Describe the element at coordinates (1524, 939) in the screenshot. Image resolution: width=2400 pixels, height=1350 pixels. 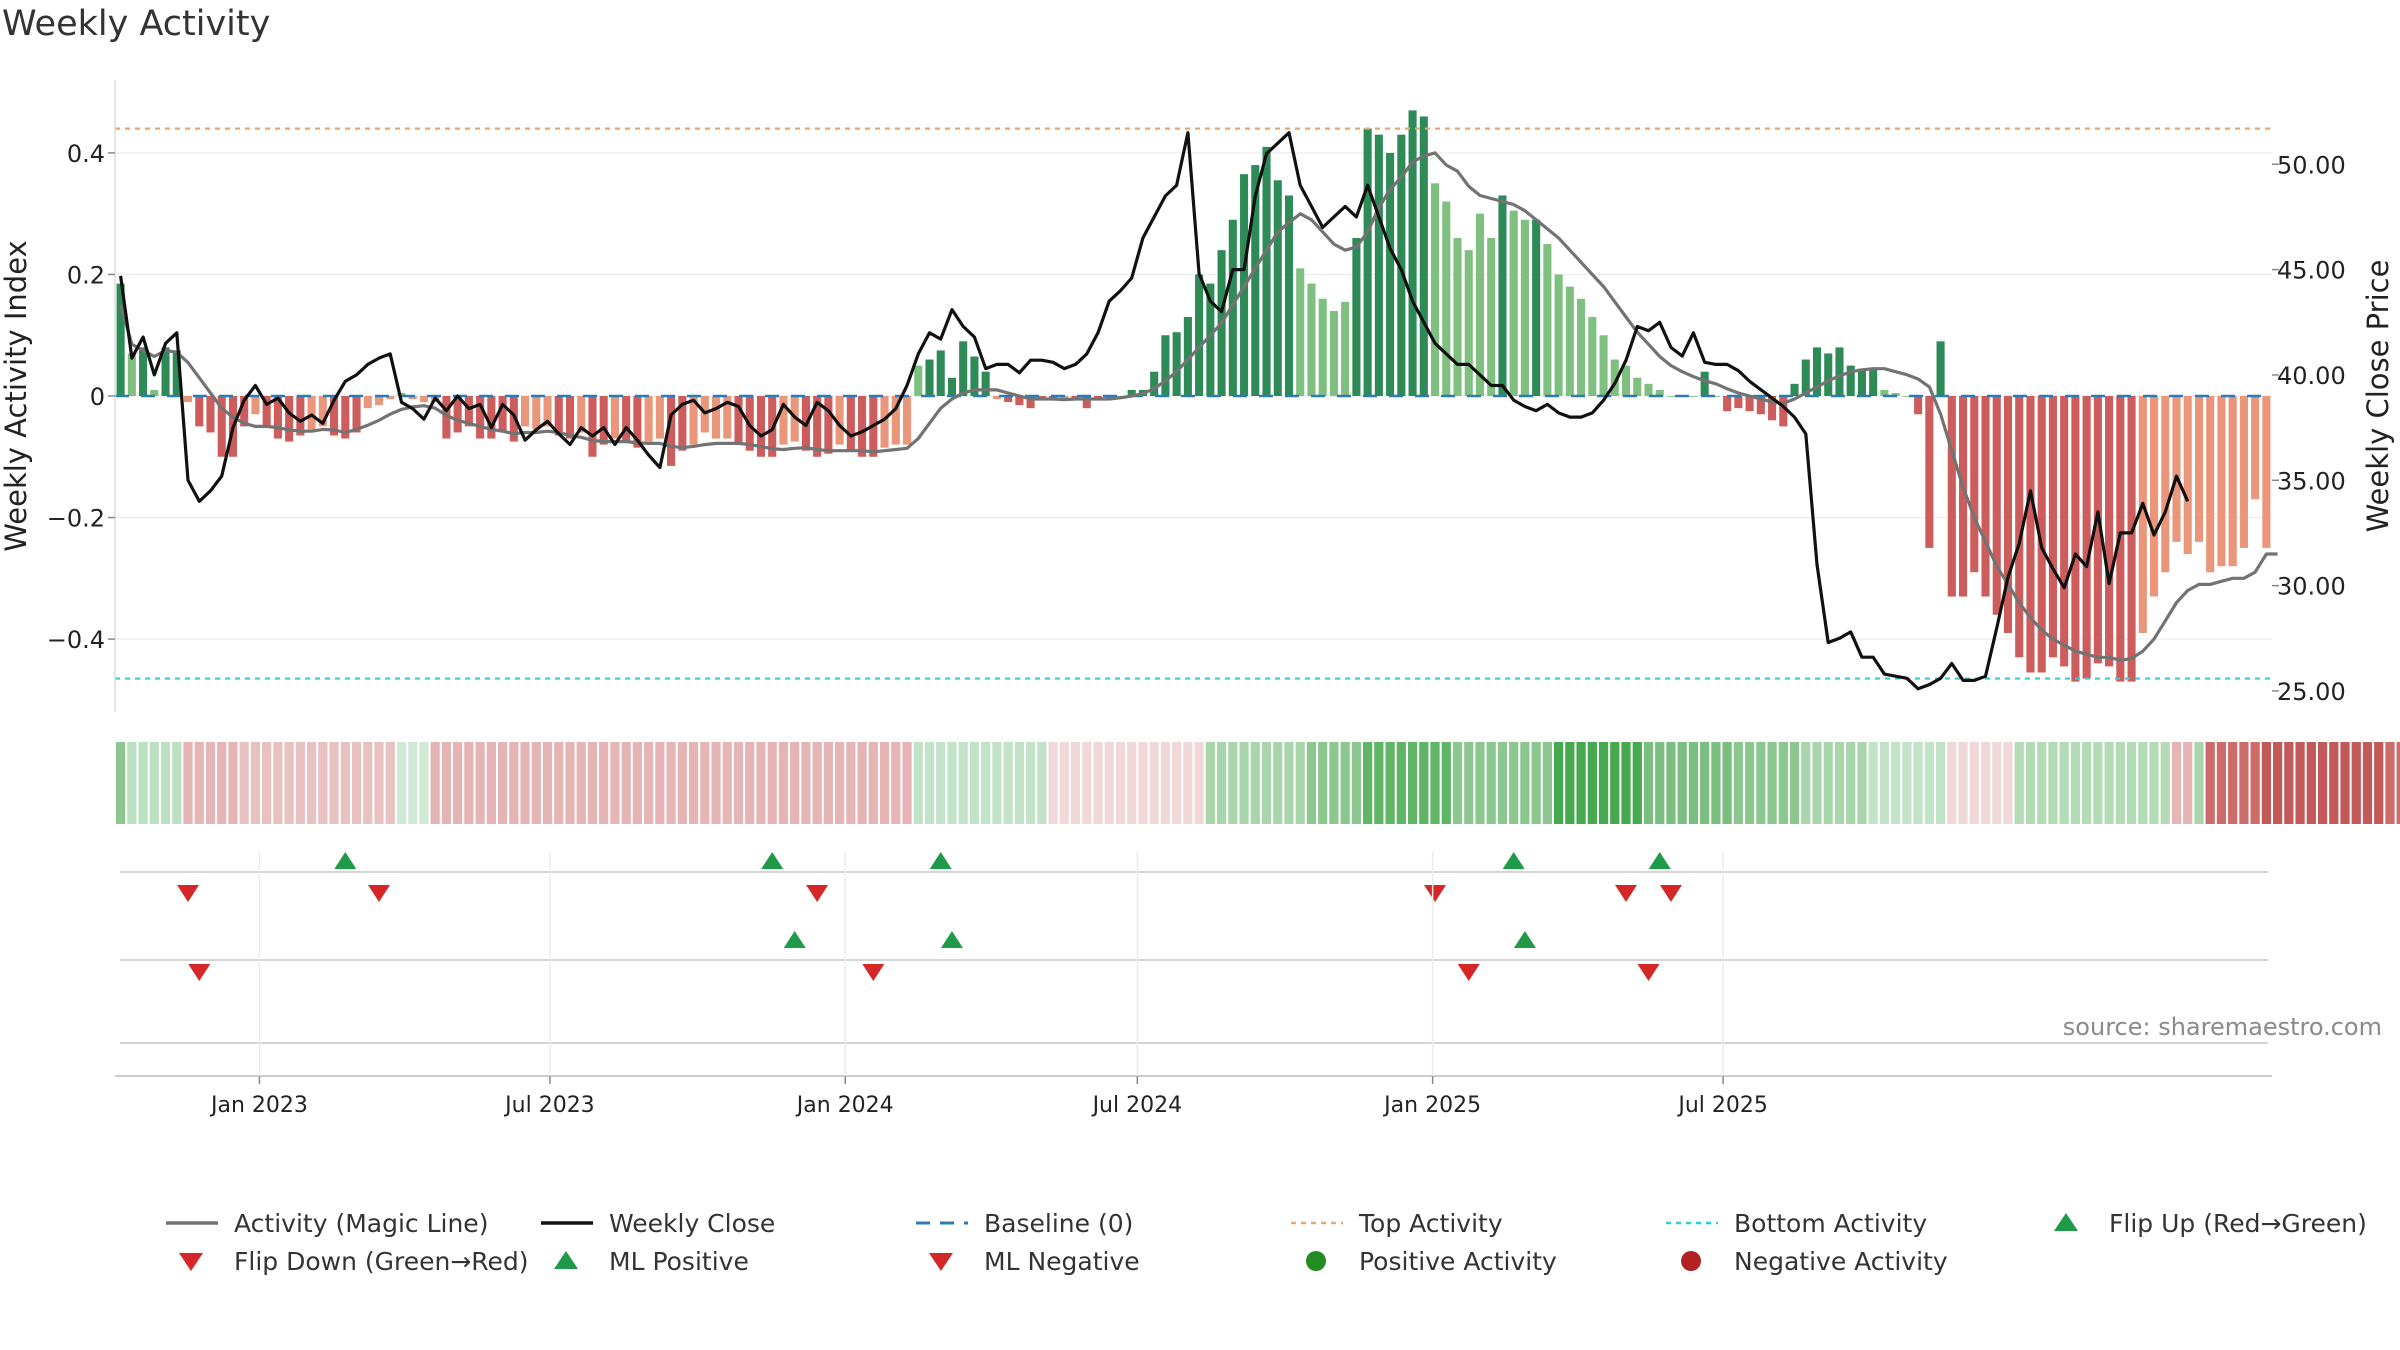
I see `ml-positive-marker` at that location.